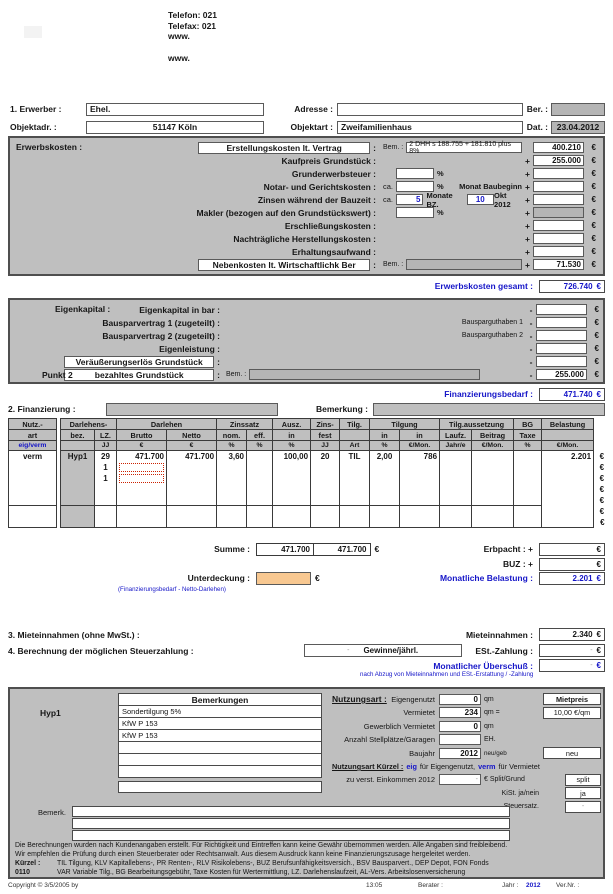 This screenshot has height=894, width=613. Describe the element at coordinates (464, 148) in the screenshot. I see `erstellungskosten-bem-field: 2 DHH s 188.755 + 181.810 plus 8%` at that location.